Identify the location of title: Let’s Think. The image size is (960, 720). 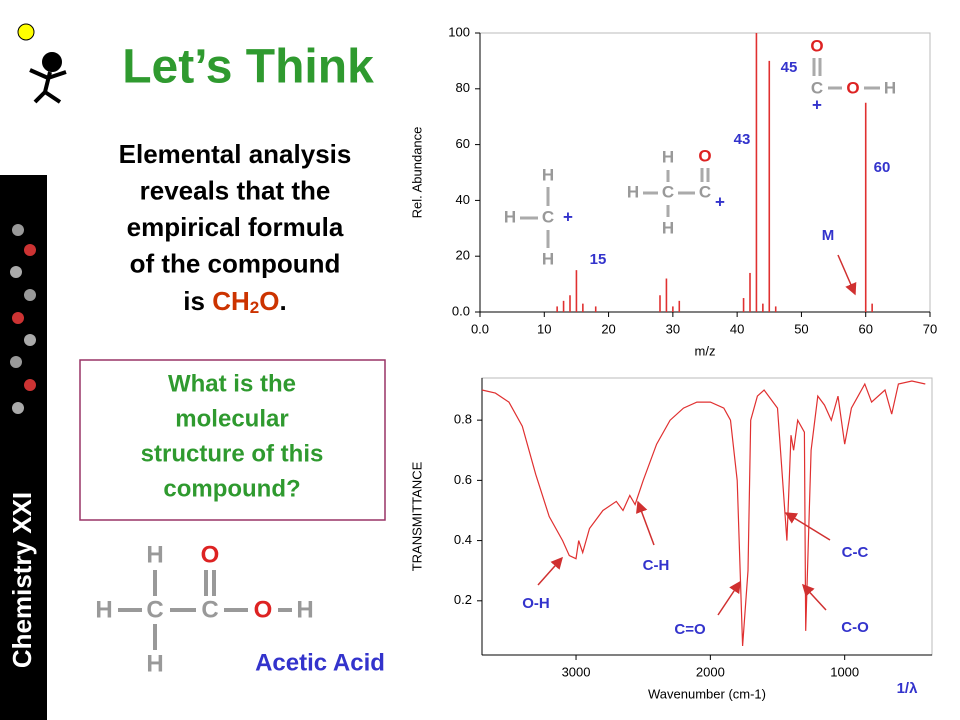
(248, 67).